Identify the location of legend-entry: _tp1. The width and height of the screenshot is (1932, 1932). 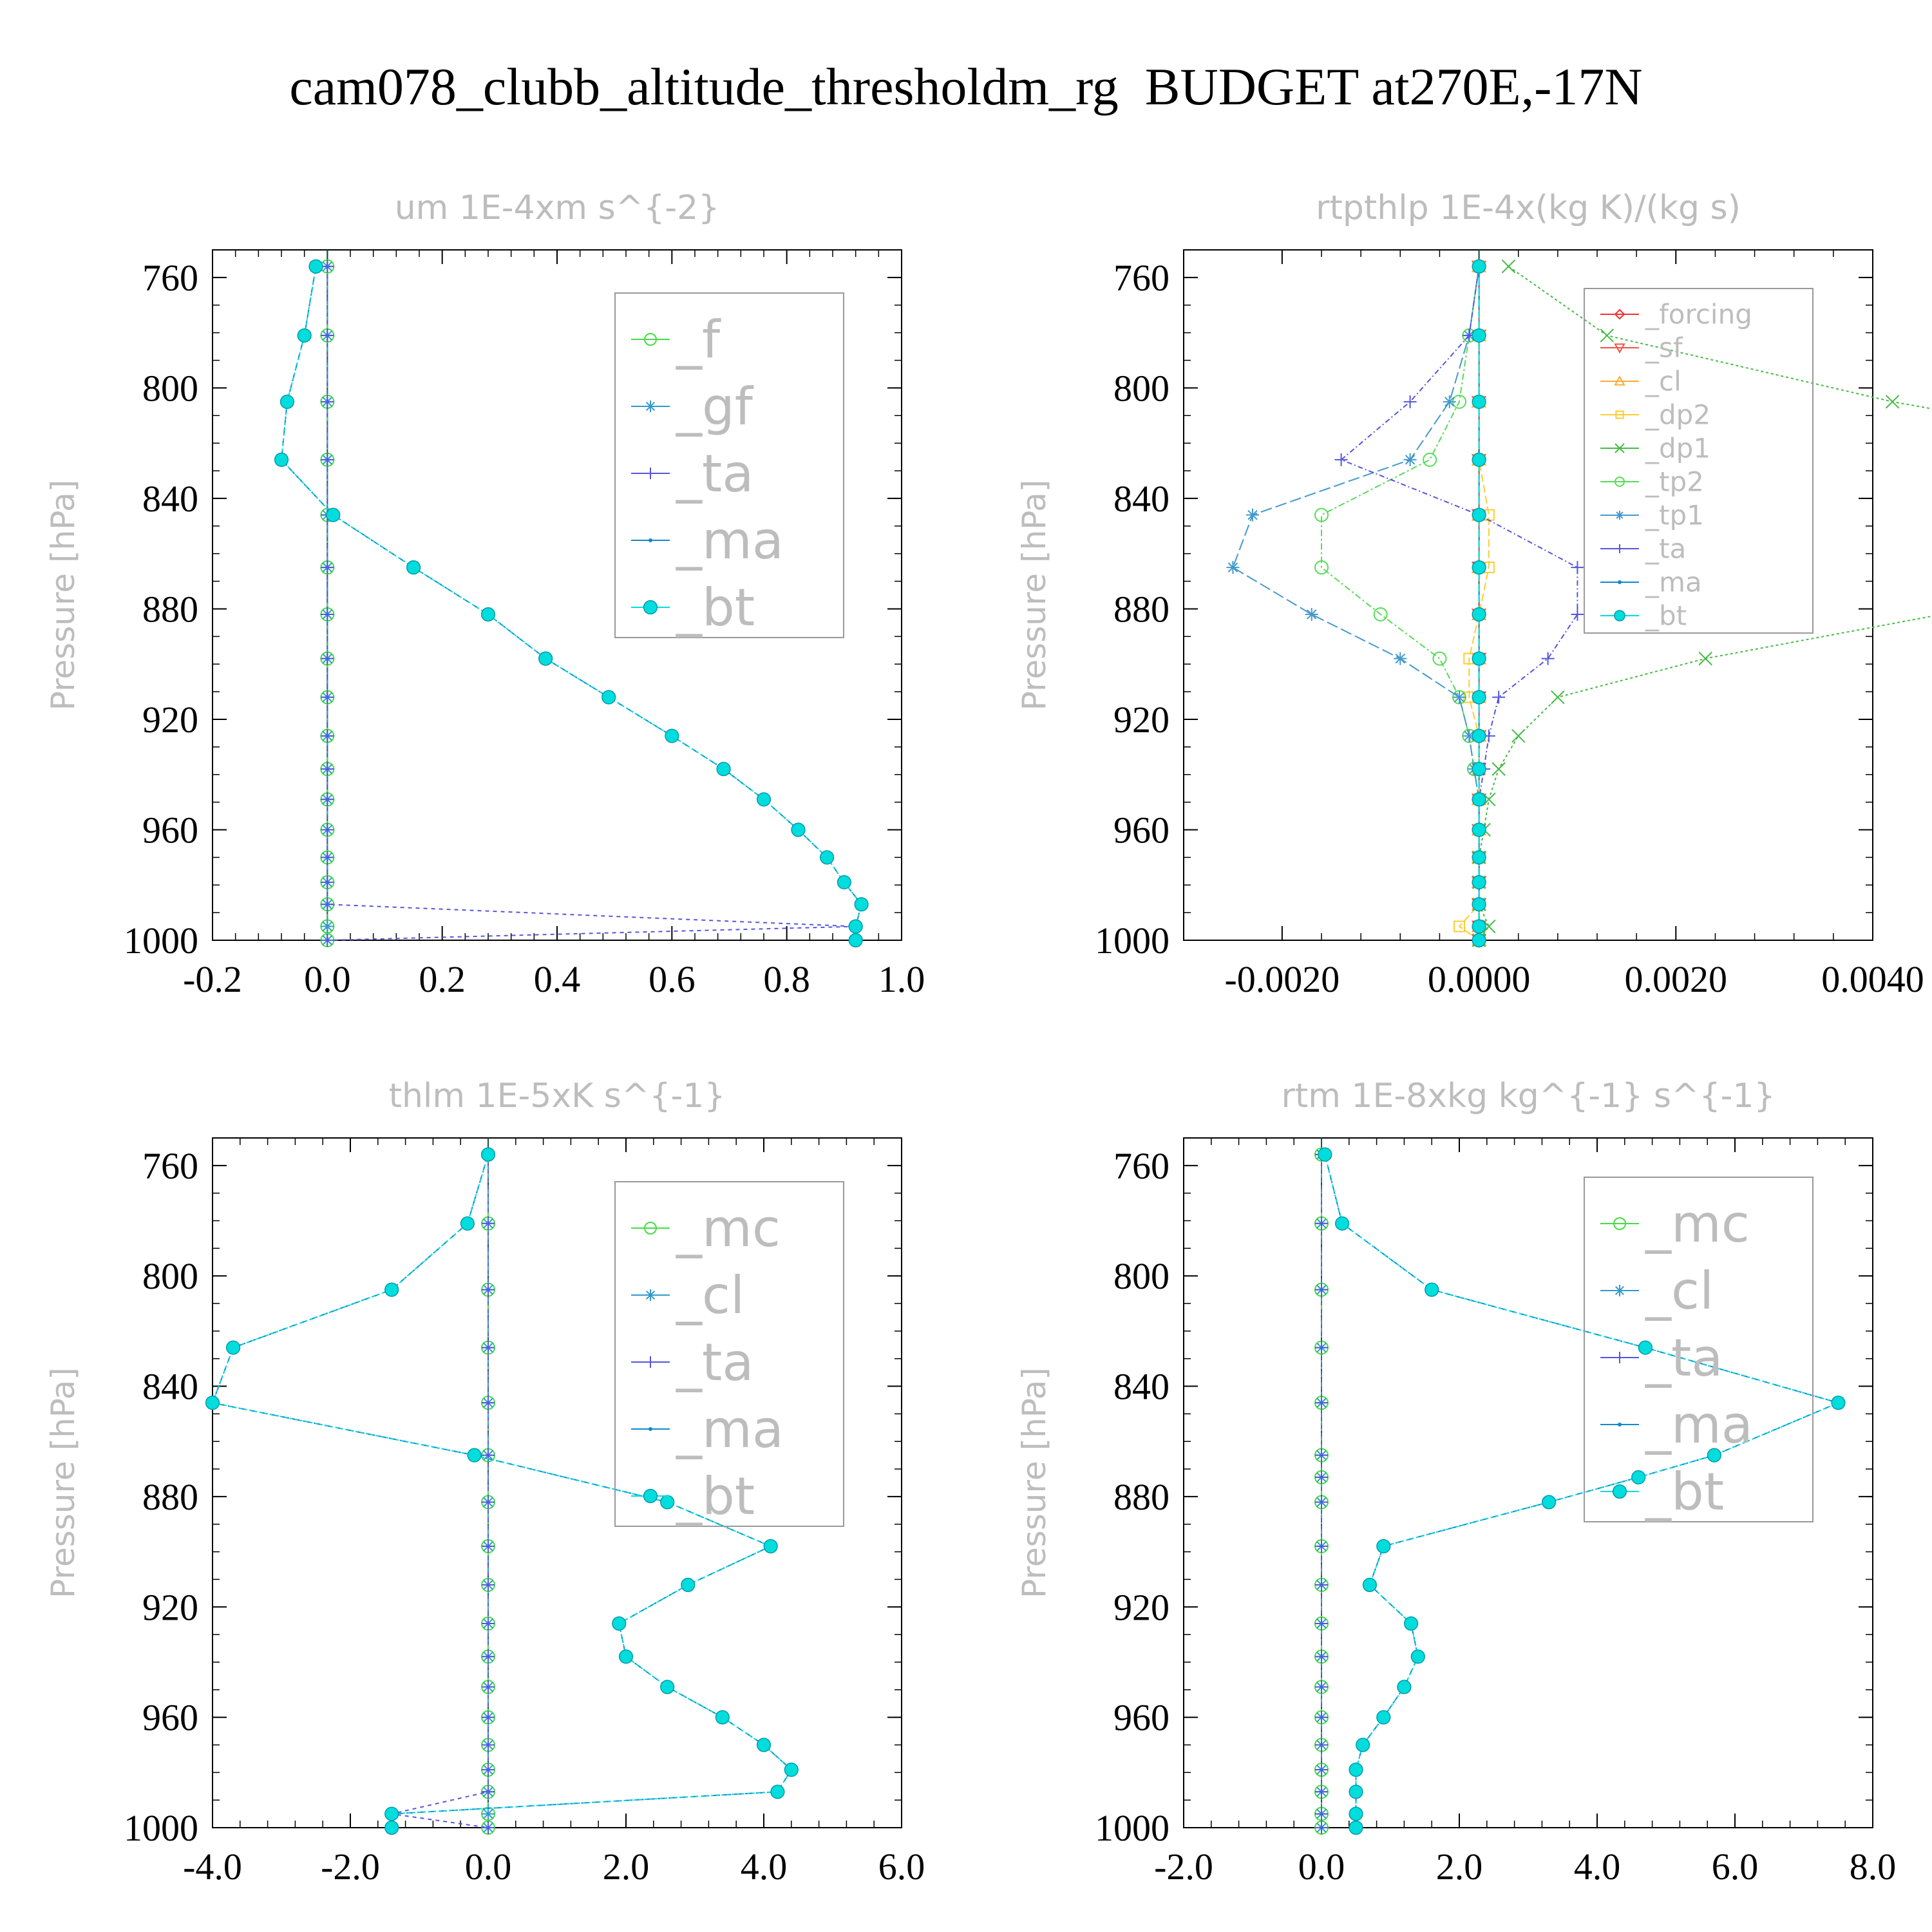
(1675, 515).